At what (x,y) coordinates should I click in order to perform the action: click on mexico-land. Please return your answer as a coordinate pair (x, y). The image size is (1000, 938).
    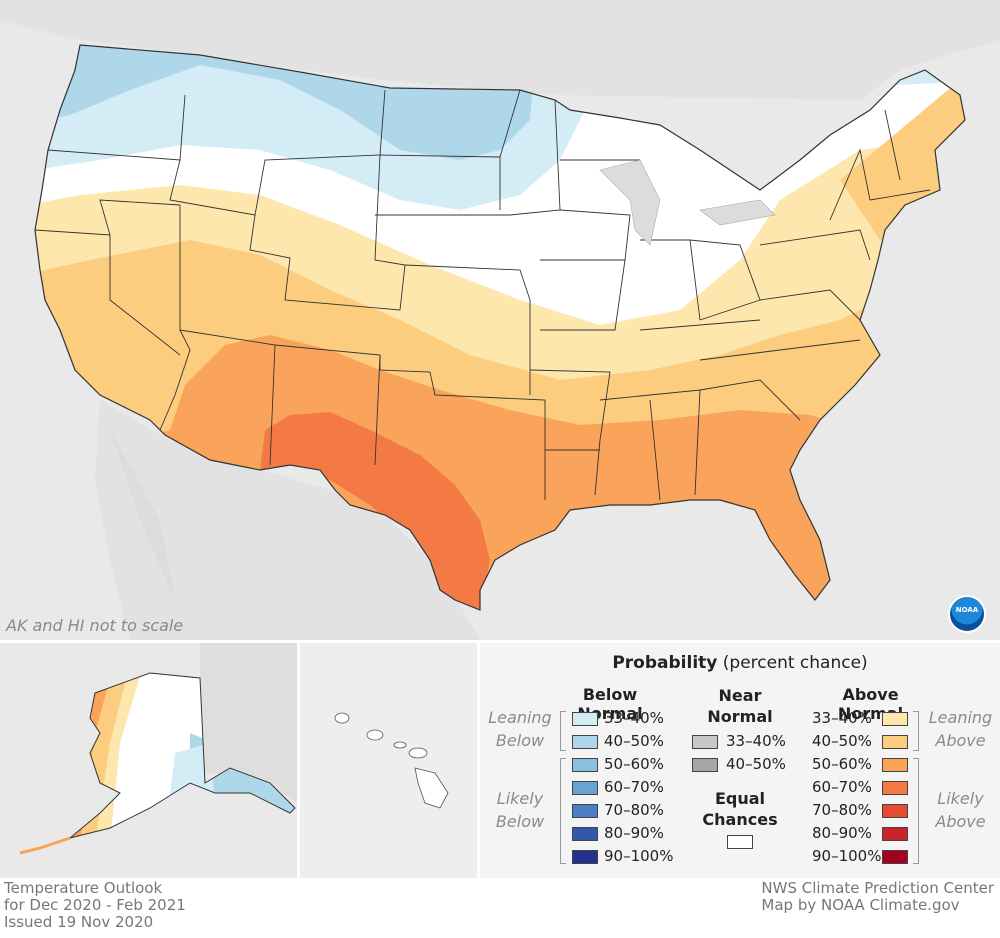
    Looking at the image, I should click on (287, 520).